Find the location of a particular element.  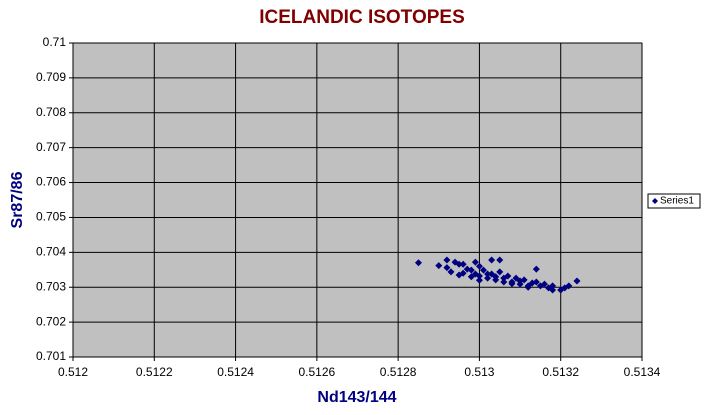

y-axis-label: Sr87/86 is located at coordinates (17, 199).